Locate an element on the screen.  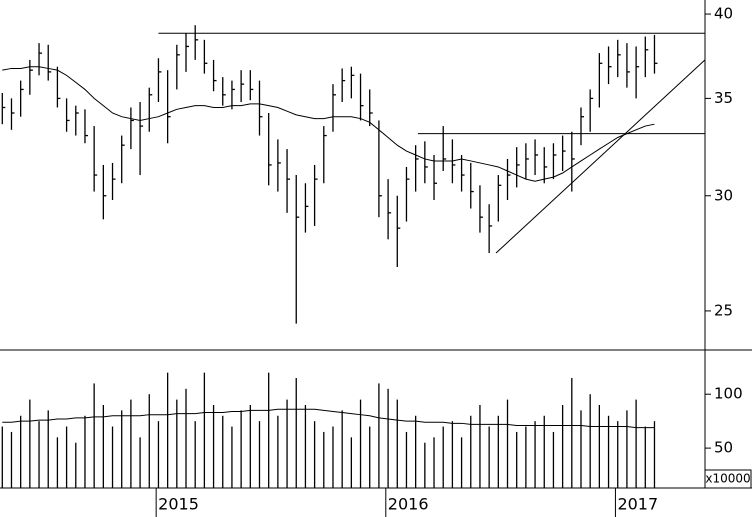
x-tick-label: 2017 is located at coordinates (637, 504).